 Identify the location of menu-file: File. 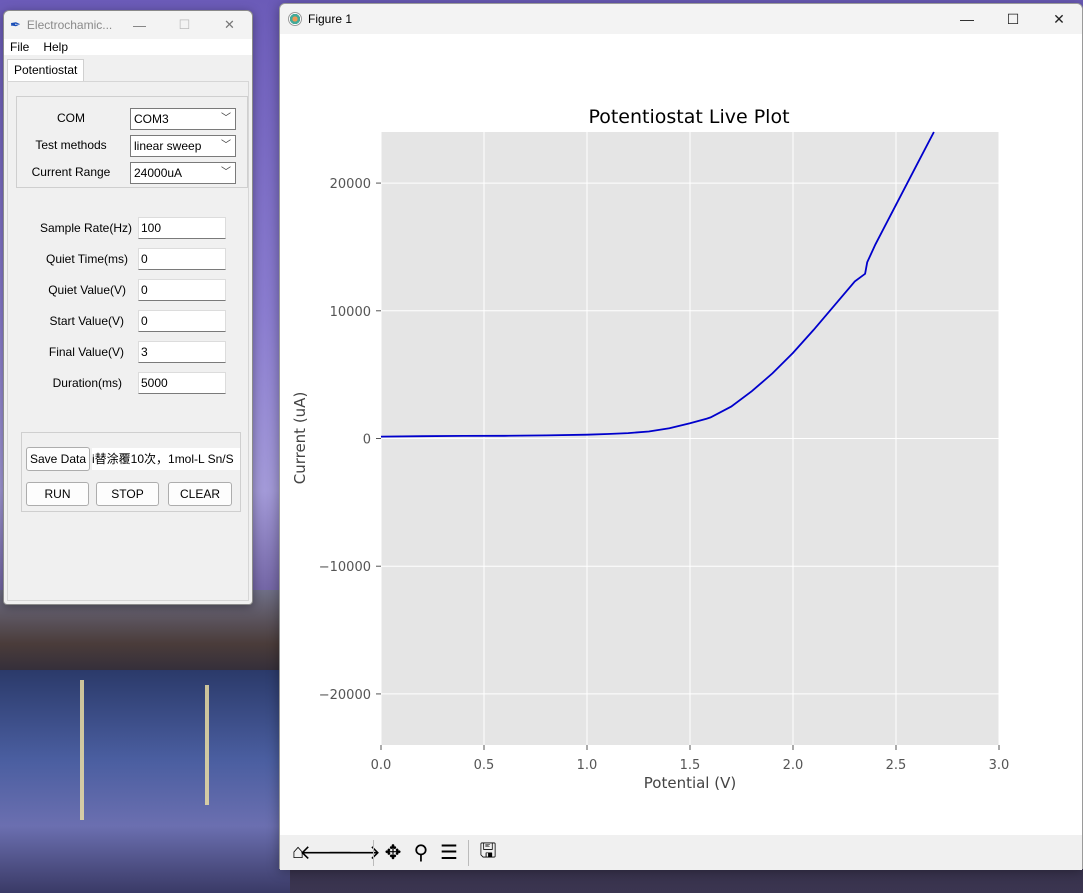
(20, 47).